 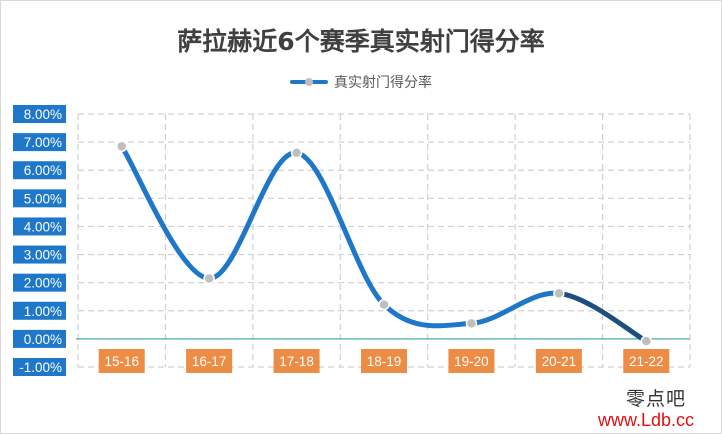 I want to click on watermark-name: 零点吧, so click(x=656, y=399).